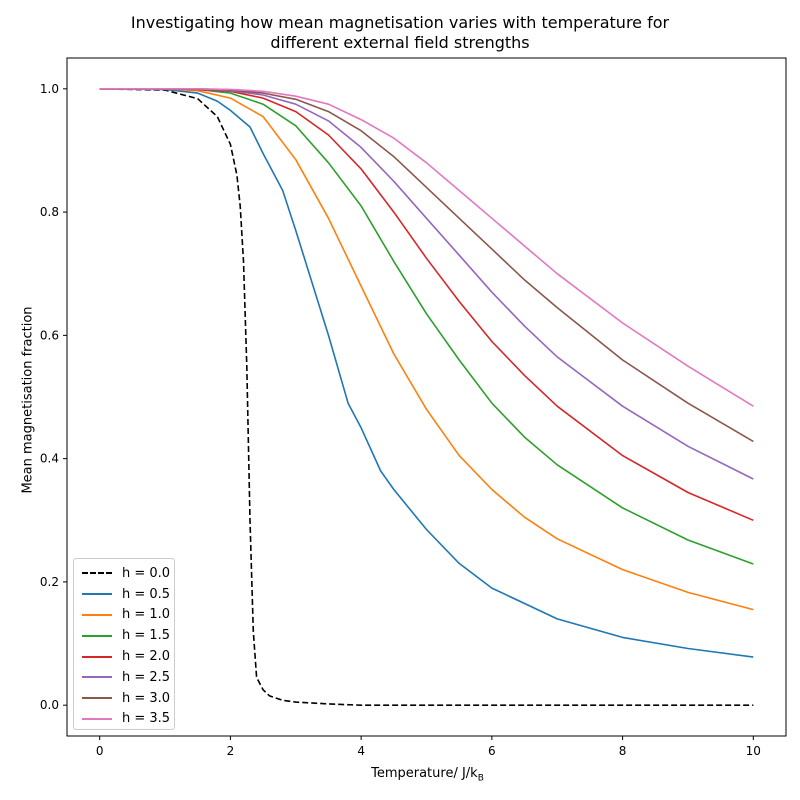  Describe the element at coordinates (146, 698) in the screenshot. I see `legend-label: h = 3.0` at that location.